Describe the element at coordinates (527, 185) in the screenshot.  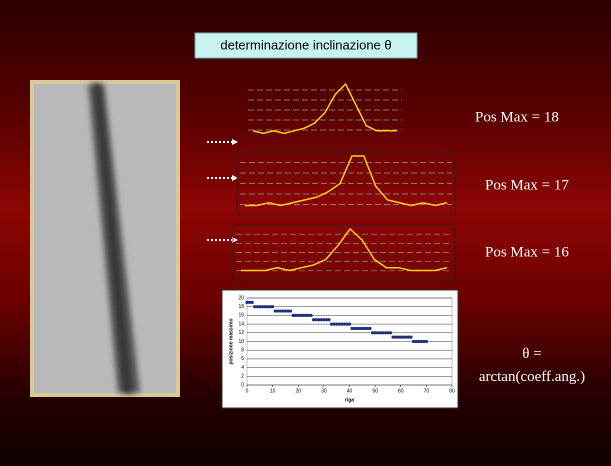
I see `profile-label: Pos Max = 17` at that location.